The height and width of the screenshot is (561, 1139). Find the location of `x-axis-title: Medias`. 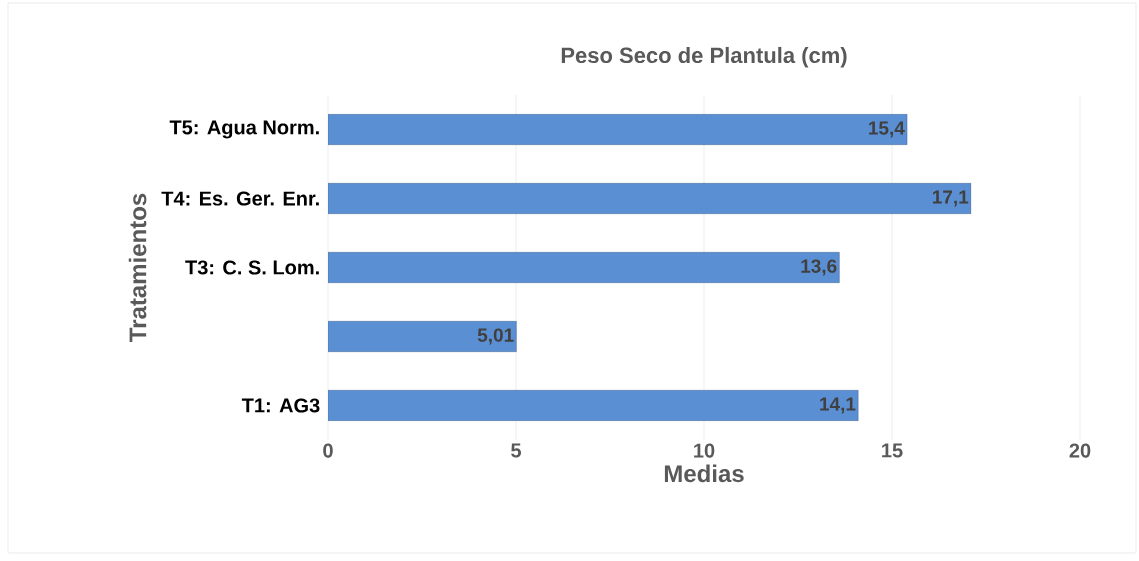

x-axis-title: Medias is located at coordinates (704, 473).